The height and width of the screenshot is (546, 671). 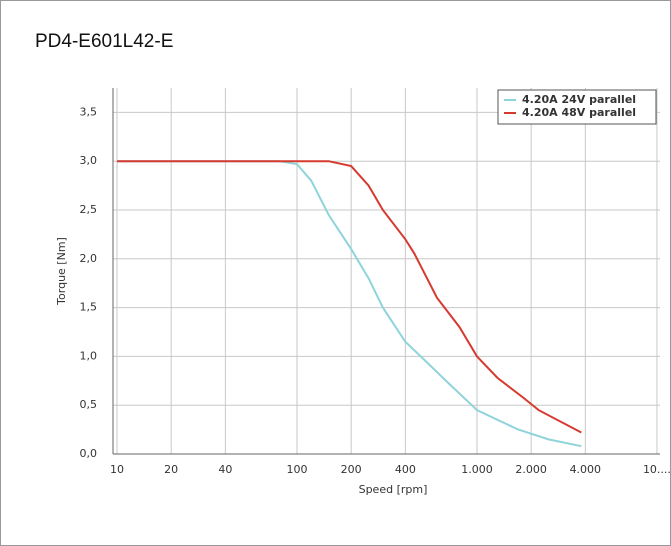 What do you see at coordinates (579, 112) in the screenshot?
I see `legend-label: 4.20A 48V parallel` at bounding box center [579, 112].